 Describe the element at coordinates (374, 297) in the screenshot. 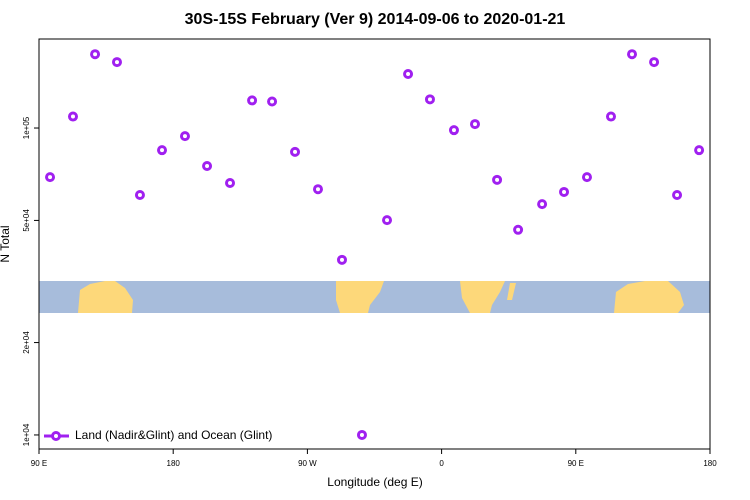

I see `map-strip` at that location.